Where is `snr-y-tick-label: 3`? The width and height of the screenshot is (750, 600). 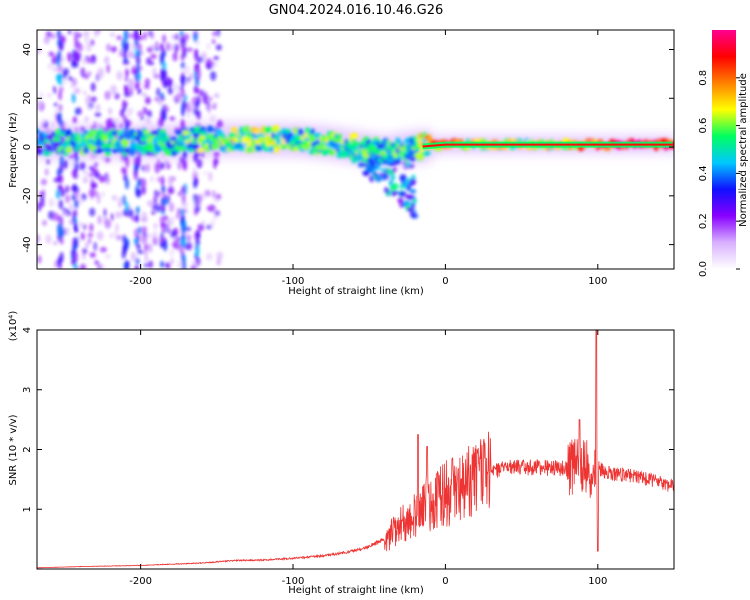
snr-y-tick-label: 3 is located at coordinates (27, 390).